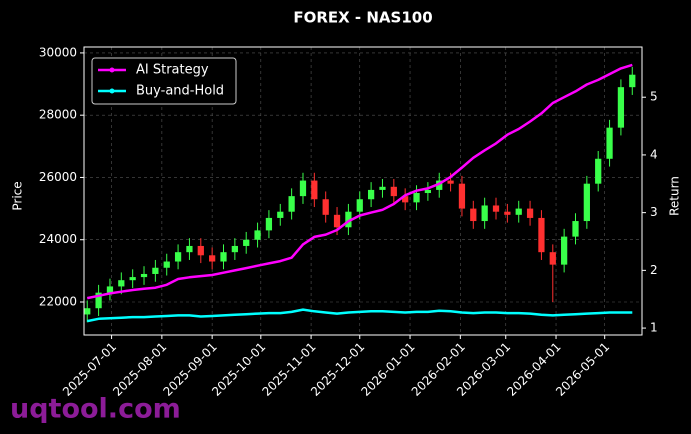 The image size is (691, 434). I want to click on y2-axis-label: Return, so click(675, 196).